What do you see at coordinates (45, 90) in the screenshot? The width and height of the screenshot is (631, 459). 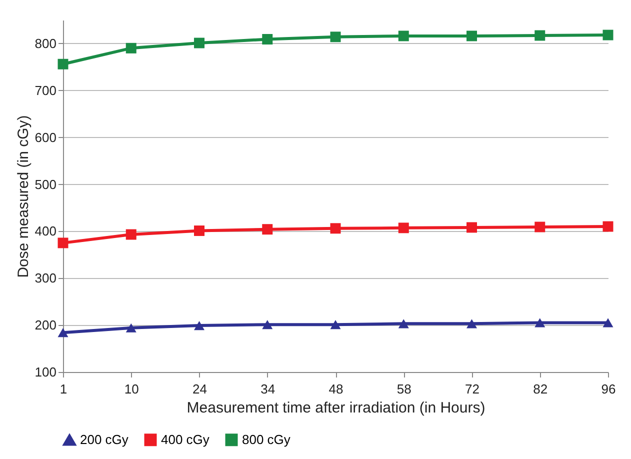 I see `y-tick-label: 700` at bounding box center [45, 90].